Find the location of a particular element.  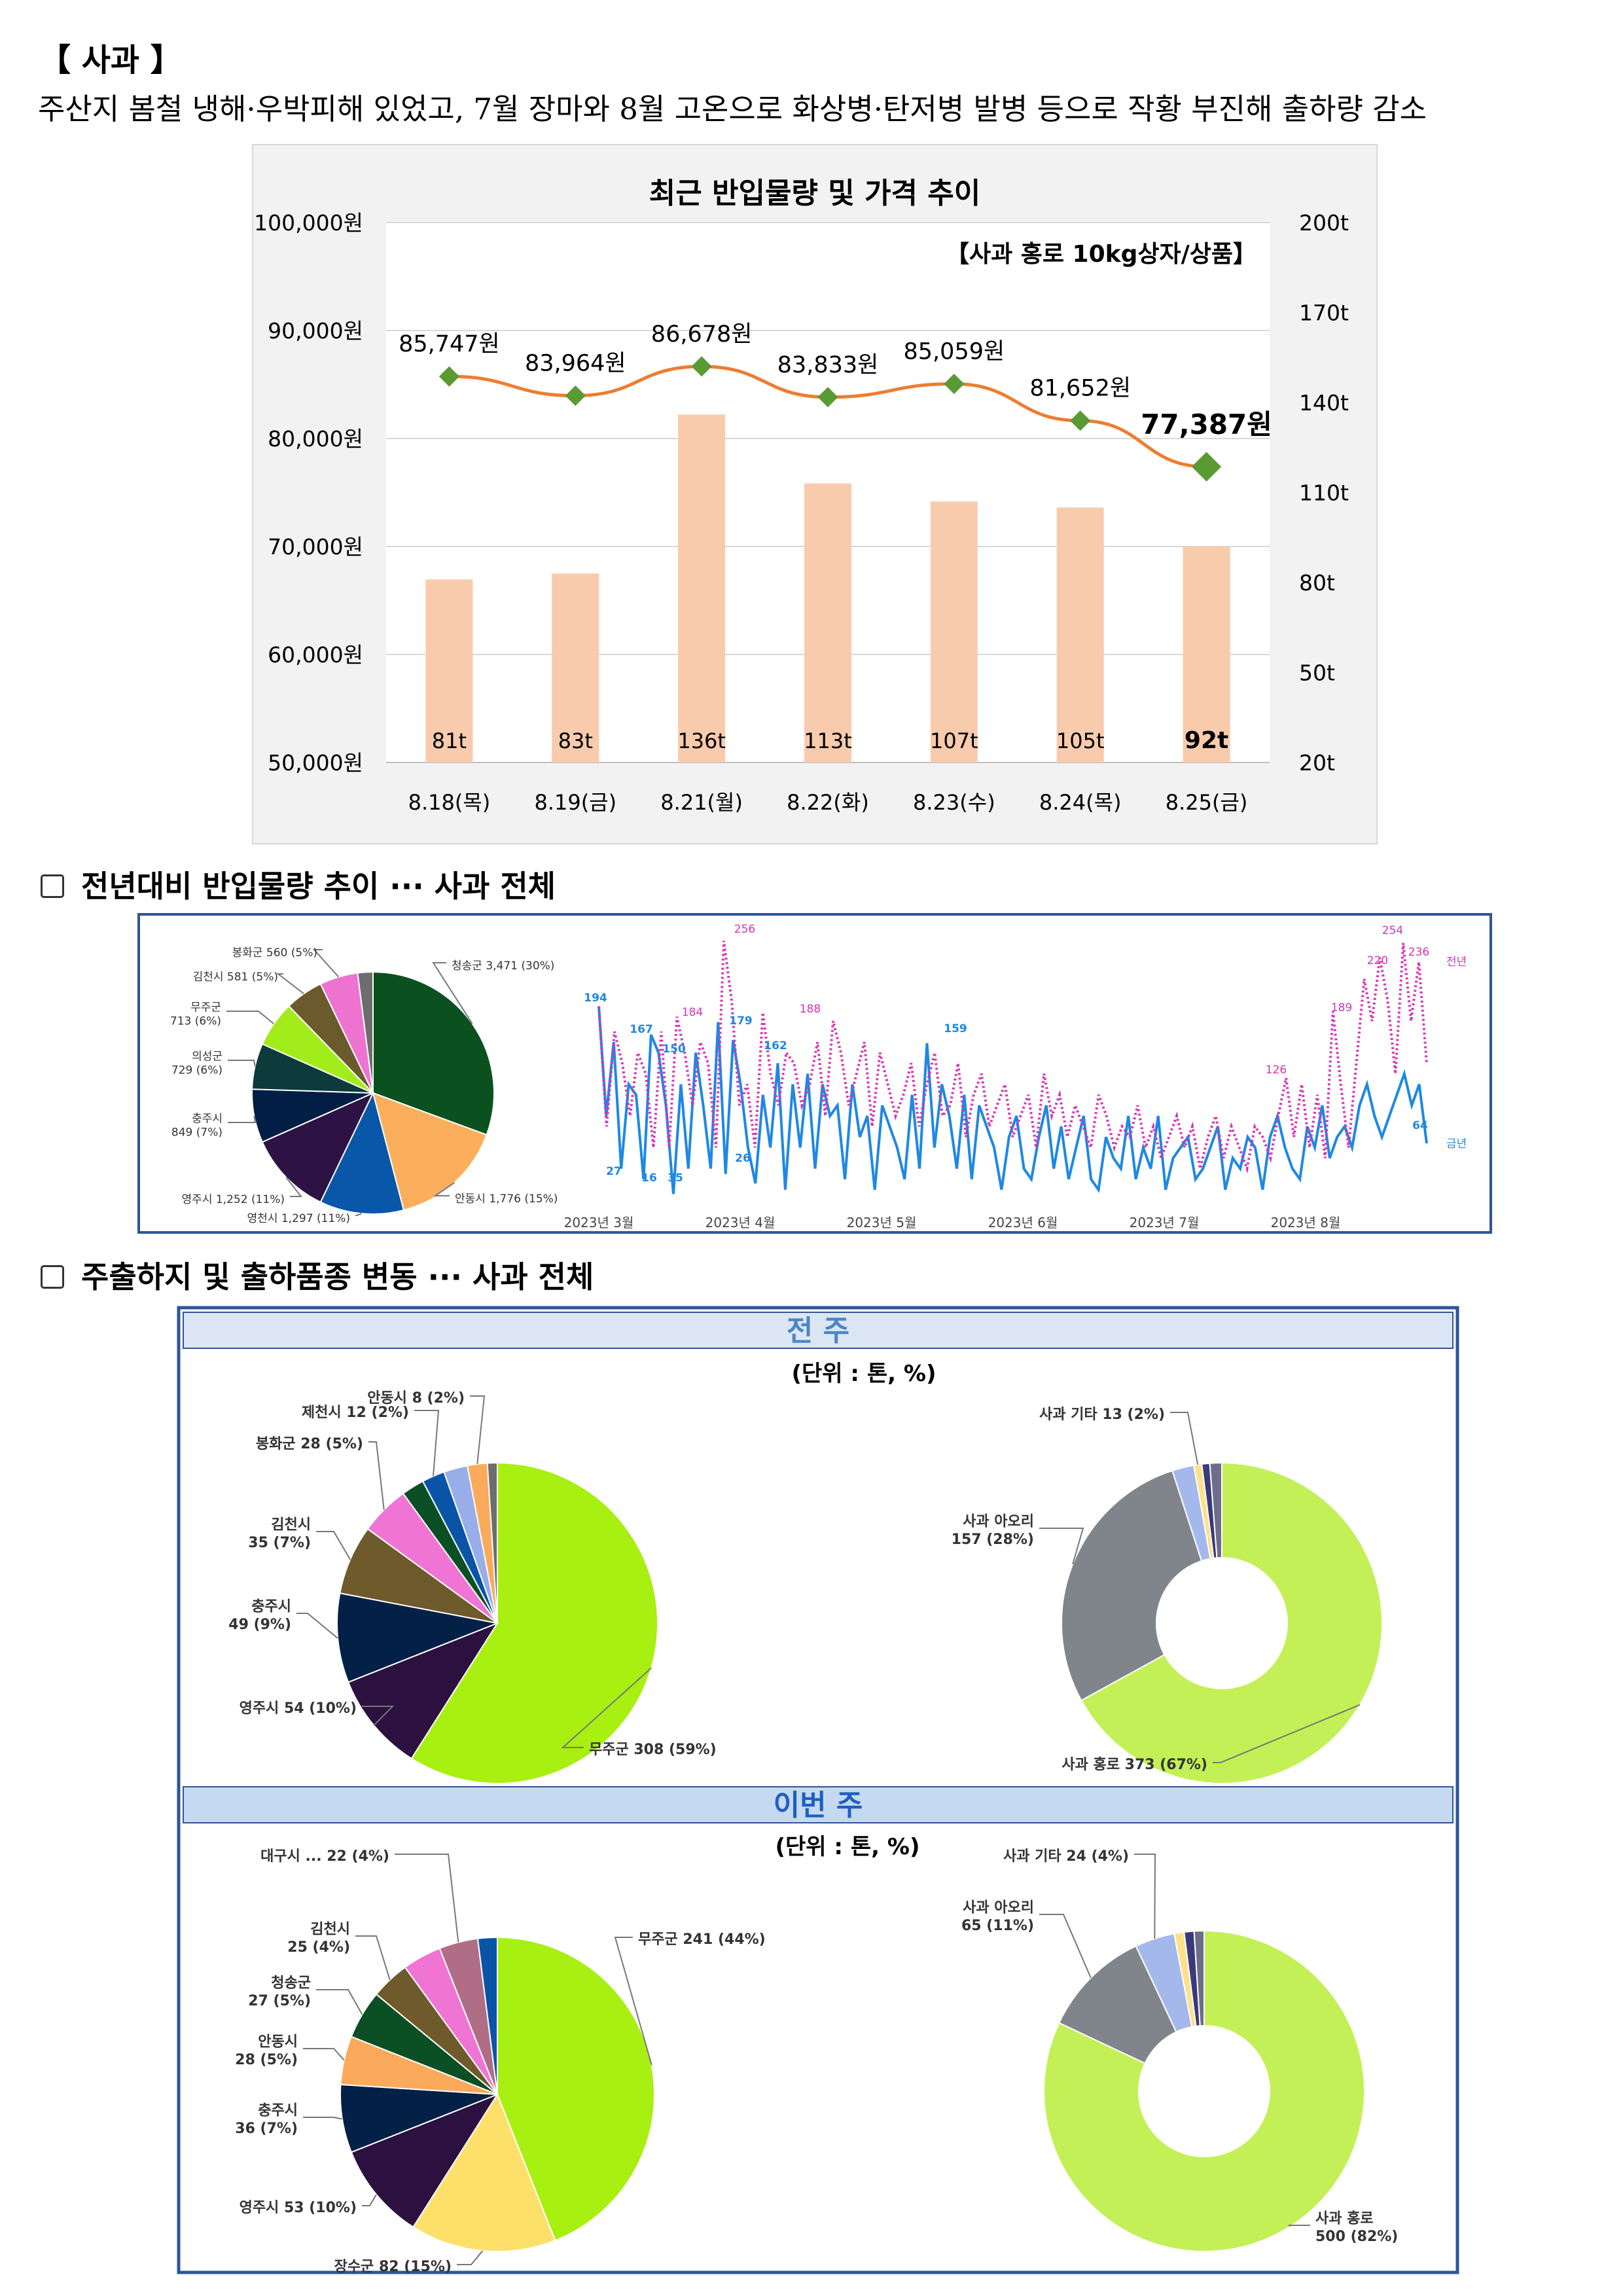

slice-label: 157 (28%) is located at coordinates (993, 1540).